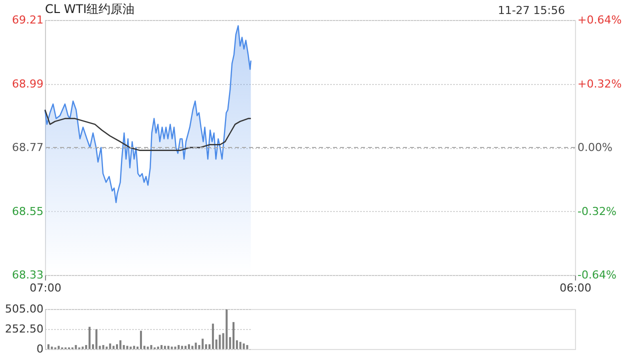  Describe the element at coordinates (600, 20) in the screenshot. I see `y2-tick-label: +0.64%` at that location.